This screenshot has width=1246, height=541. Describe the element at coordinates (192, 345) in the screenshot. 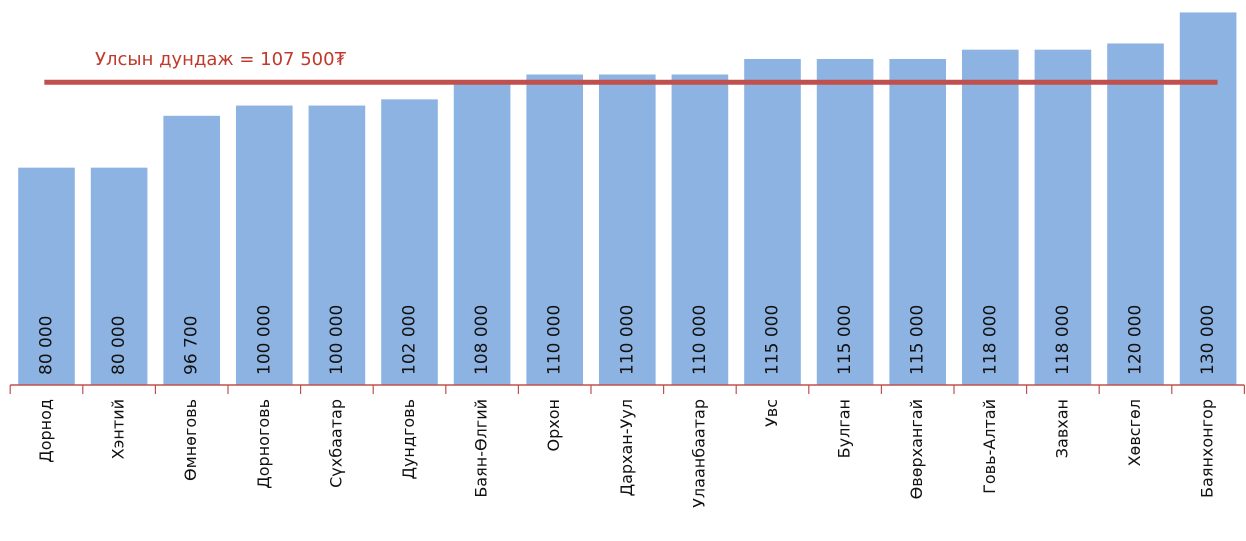

I see `value-label: 96 700` at that location.